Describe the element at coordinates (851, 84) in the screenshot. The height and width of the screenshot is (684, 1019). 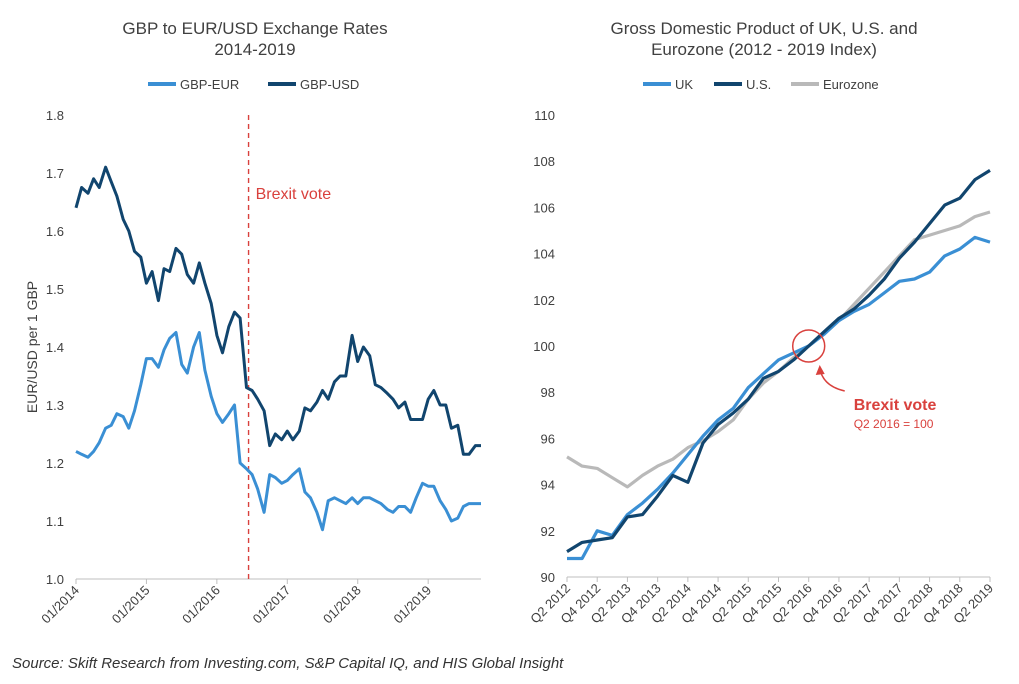
I see `legend-label-eurozone: Eurozone` at that location.